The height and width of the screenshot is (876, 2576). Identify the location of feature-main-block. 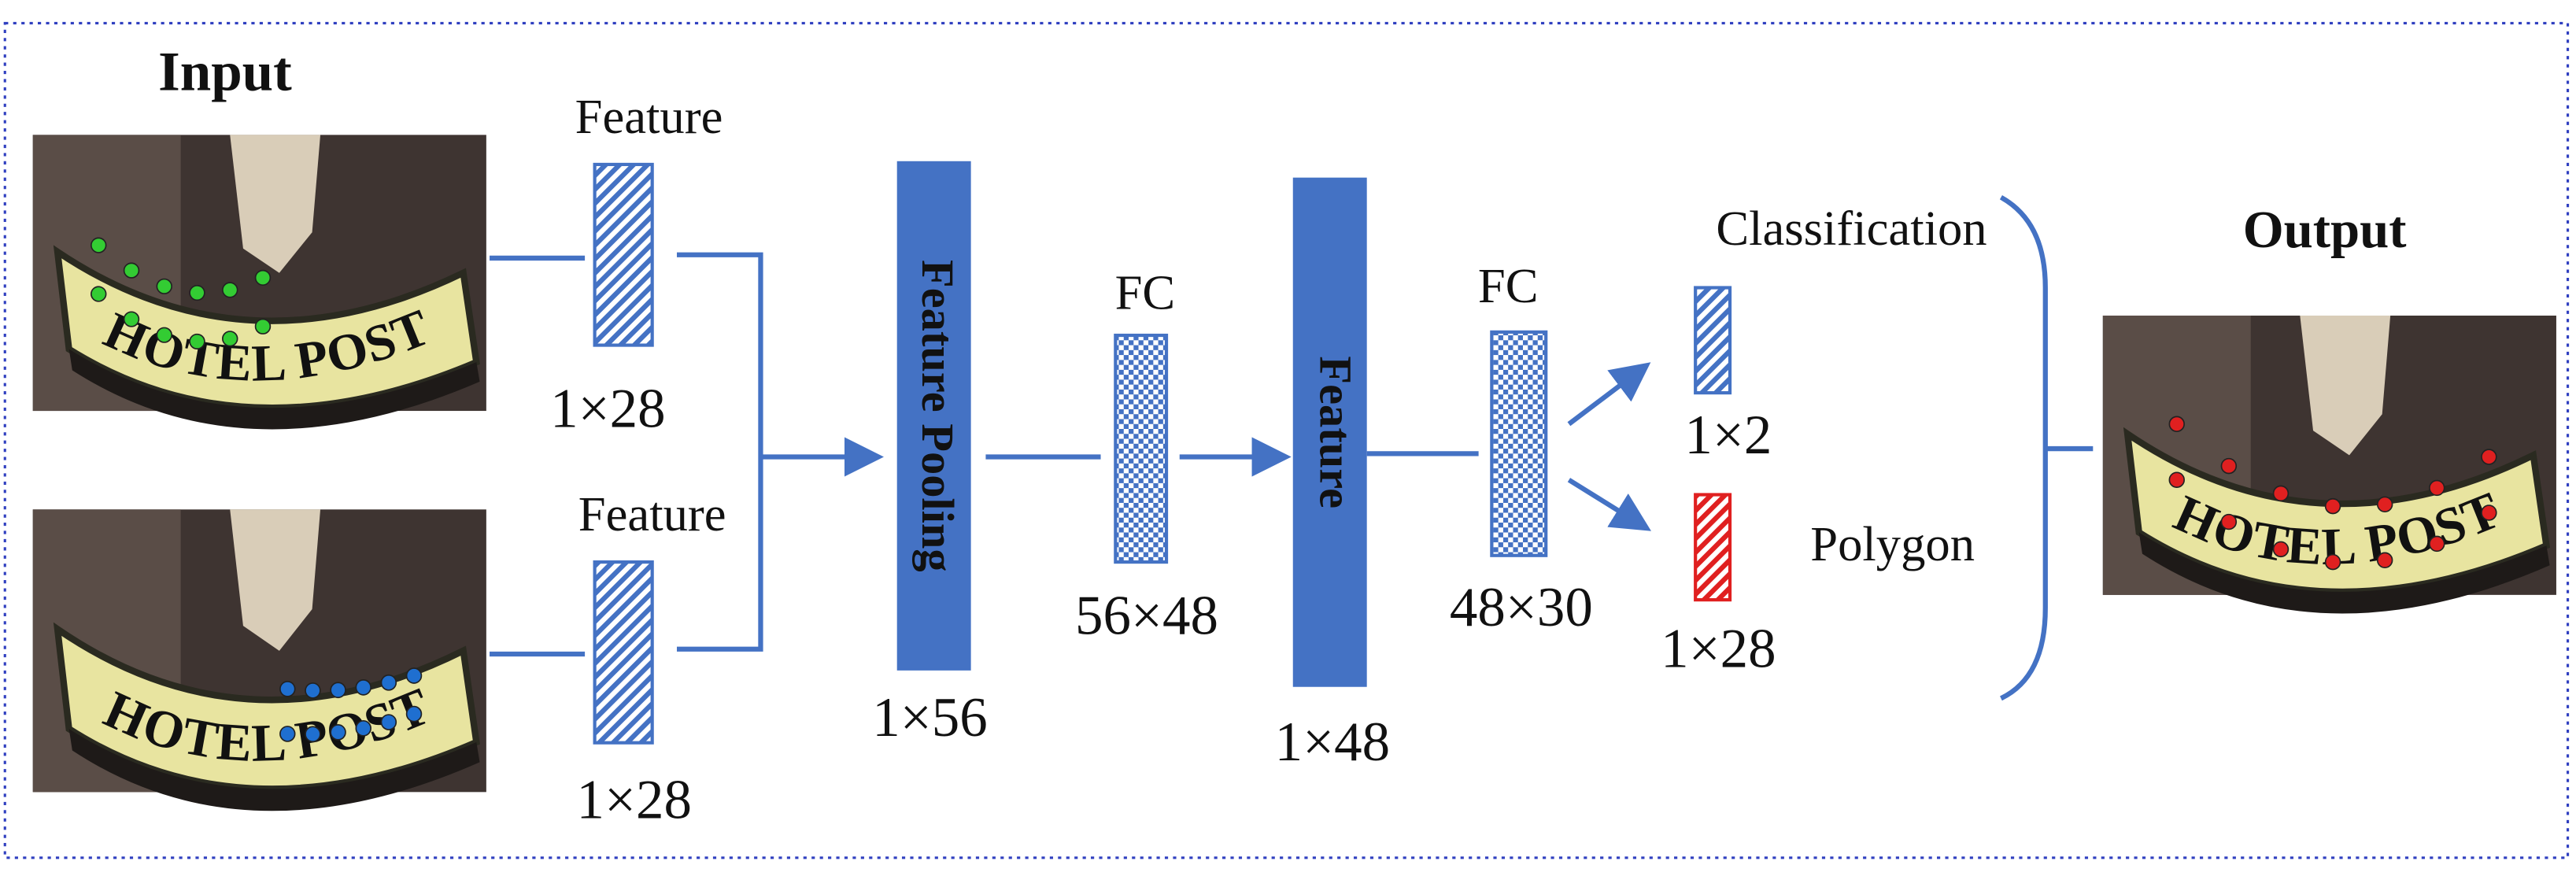
(1329, 432).